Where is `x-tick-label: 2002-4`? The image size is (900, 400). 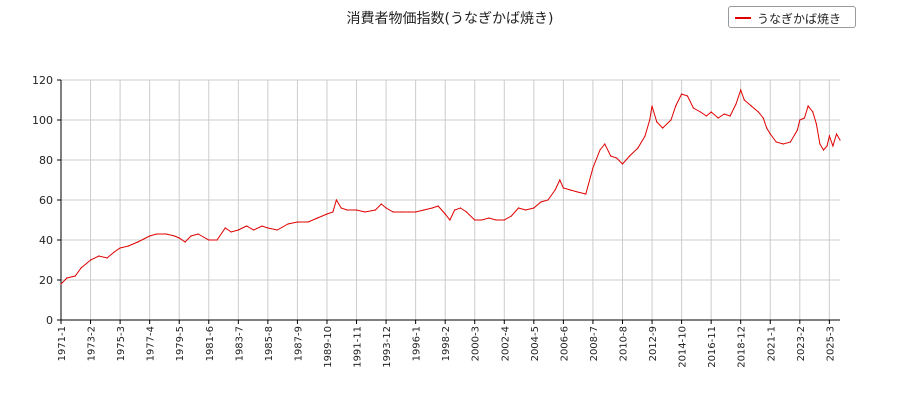 x-tick-label: 2002-4 is located at coordinates (505, 343).